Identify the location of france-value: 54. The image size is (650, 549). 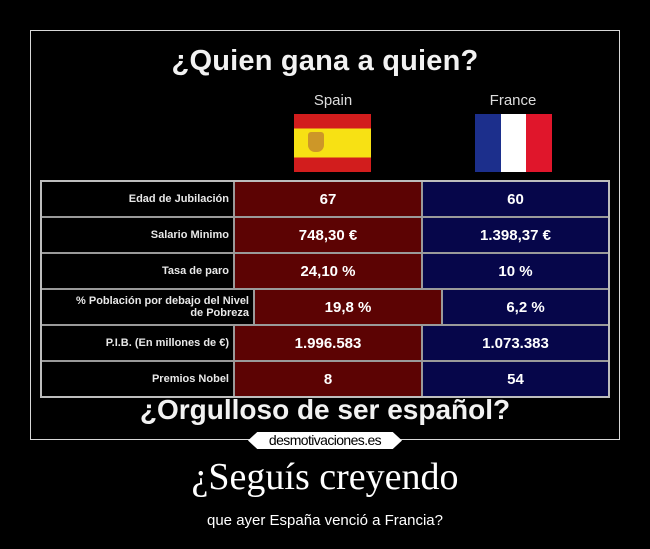
(515, 379).